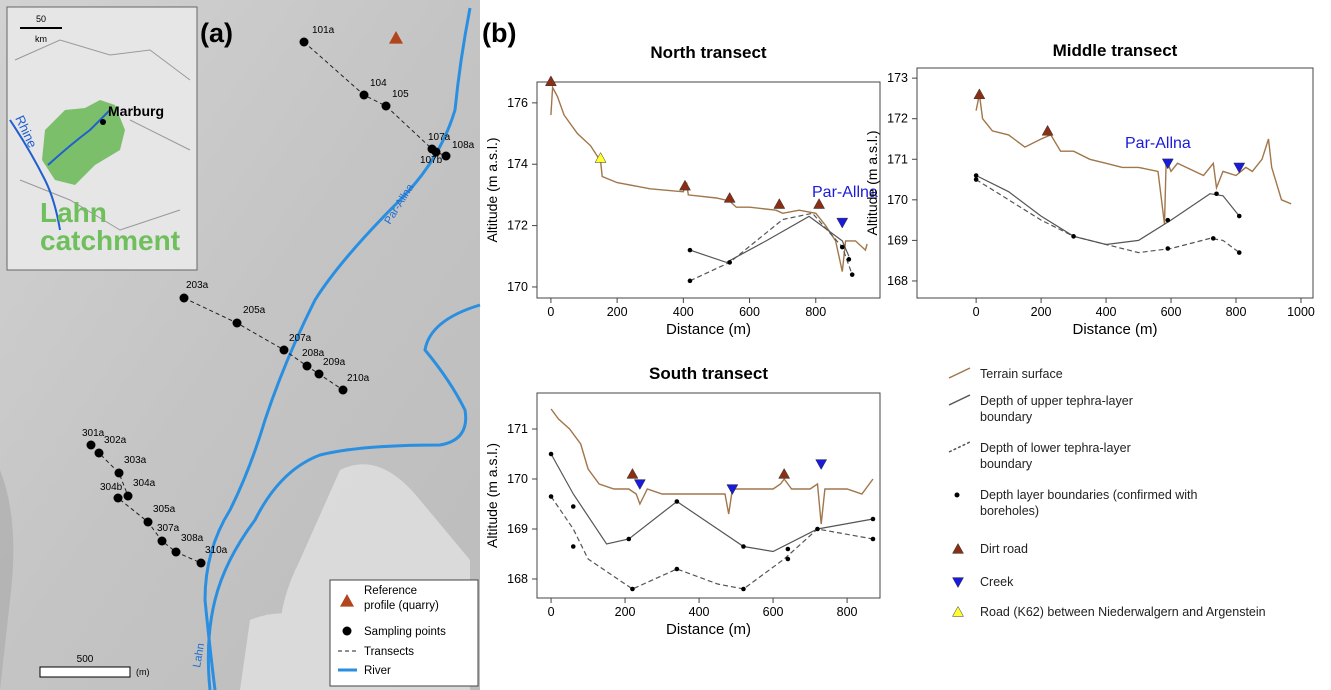 The width and height of the screenshot is (1331, 690). I want to click on point-label: 304b, so click(111, 487).